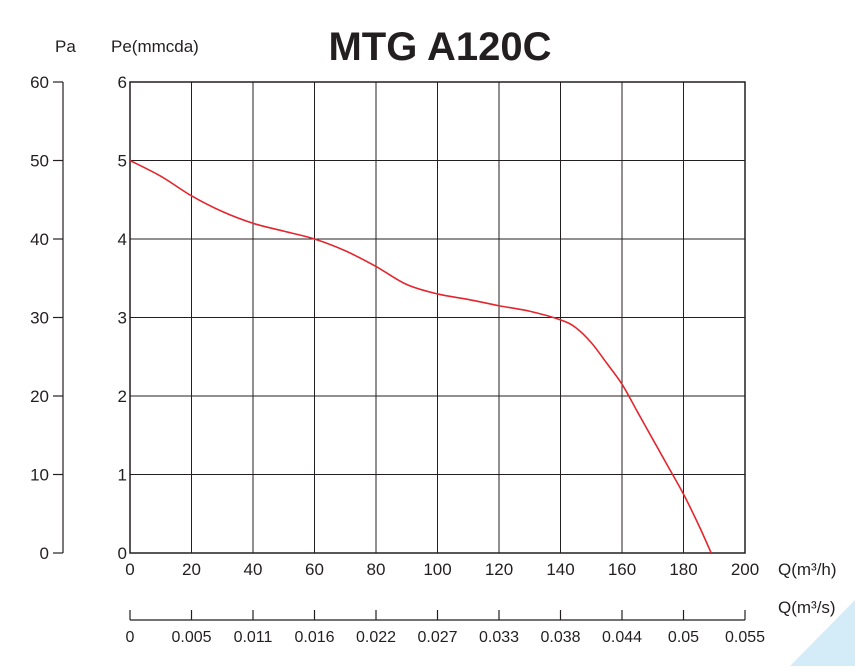 This screenshot has height=671, width=855. What do you see at coordinates (122, 553) in the screenshot?
I see `y-tick-label-mmcda: 0` at bounding box center [122, 553].